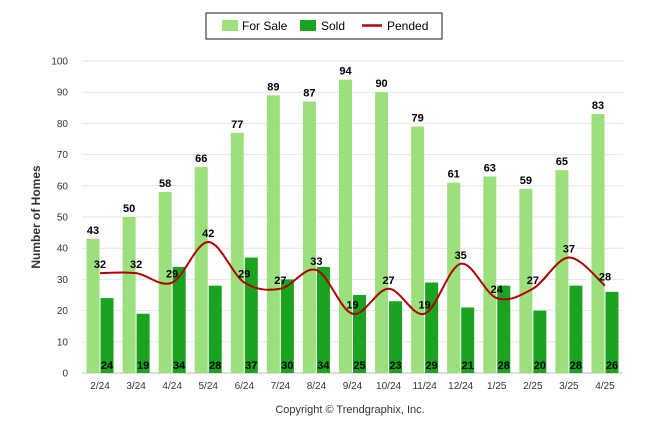 This screenshot has width=646, height=434. I want to click on y-tick-label: 100, so click(59, 62).